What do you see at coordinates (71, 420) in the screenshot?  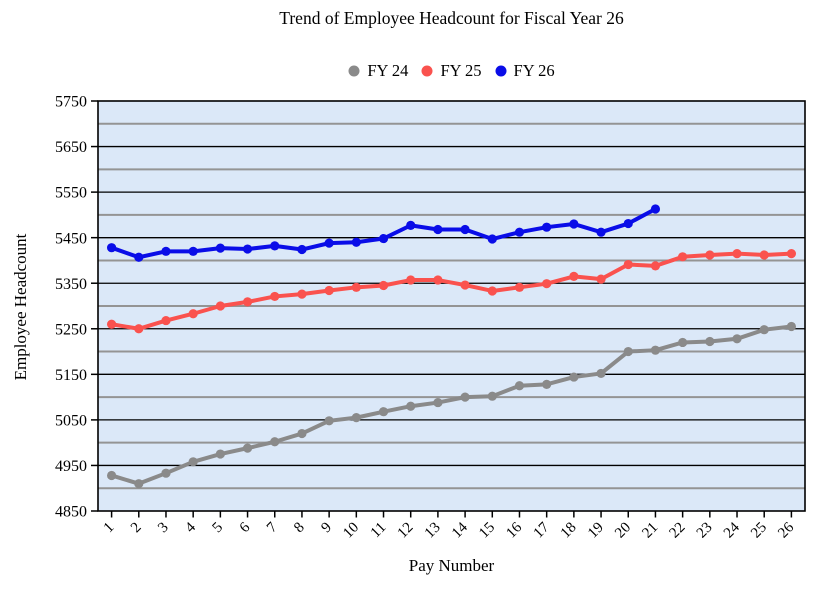 I see `y-tick-label: 5050` at bounding box center [71, 420].